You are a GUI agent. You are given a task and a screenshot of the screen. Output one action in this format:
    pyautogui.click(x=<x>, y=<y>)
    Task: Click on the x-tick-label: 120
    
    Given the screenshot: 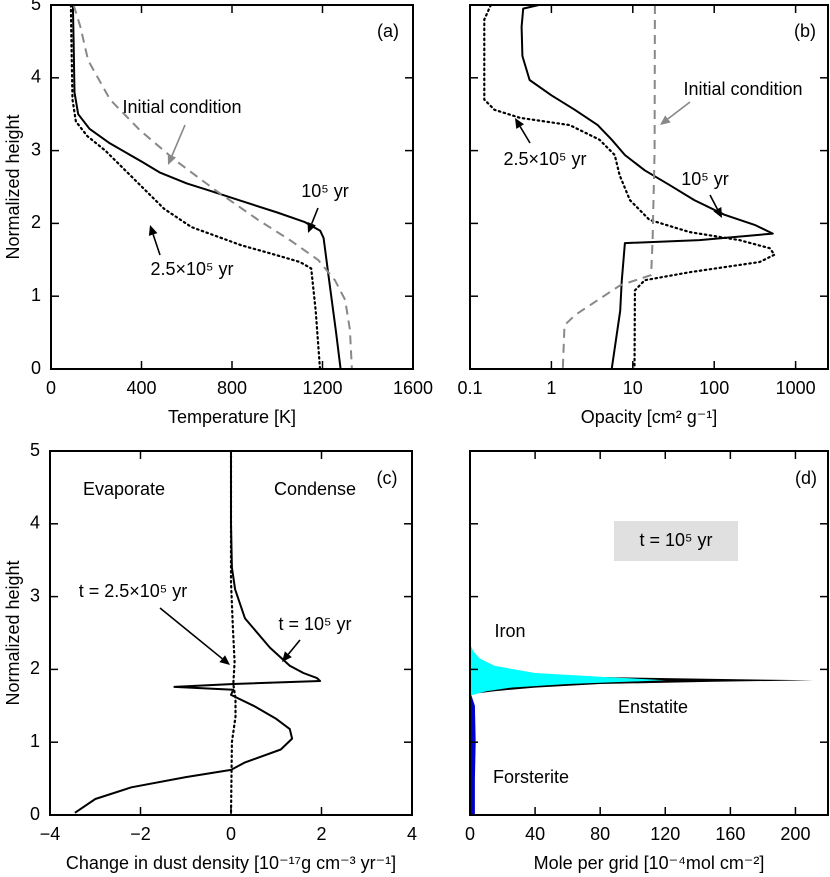 What is the action you would take?
    pyautogui.click(x=665, y=834)
    